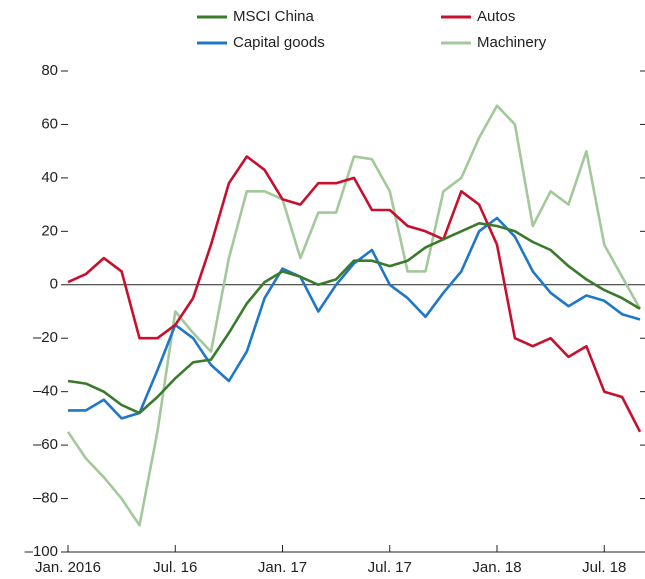 The height and width of the screenshot is (579, 645). Describe the element at coordinates (45, 391) in the screenshot. I see `y-tick-label: –40` at that location.